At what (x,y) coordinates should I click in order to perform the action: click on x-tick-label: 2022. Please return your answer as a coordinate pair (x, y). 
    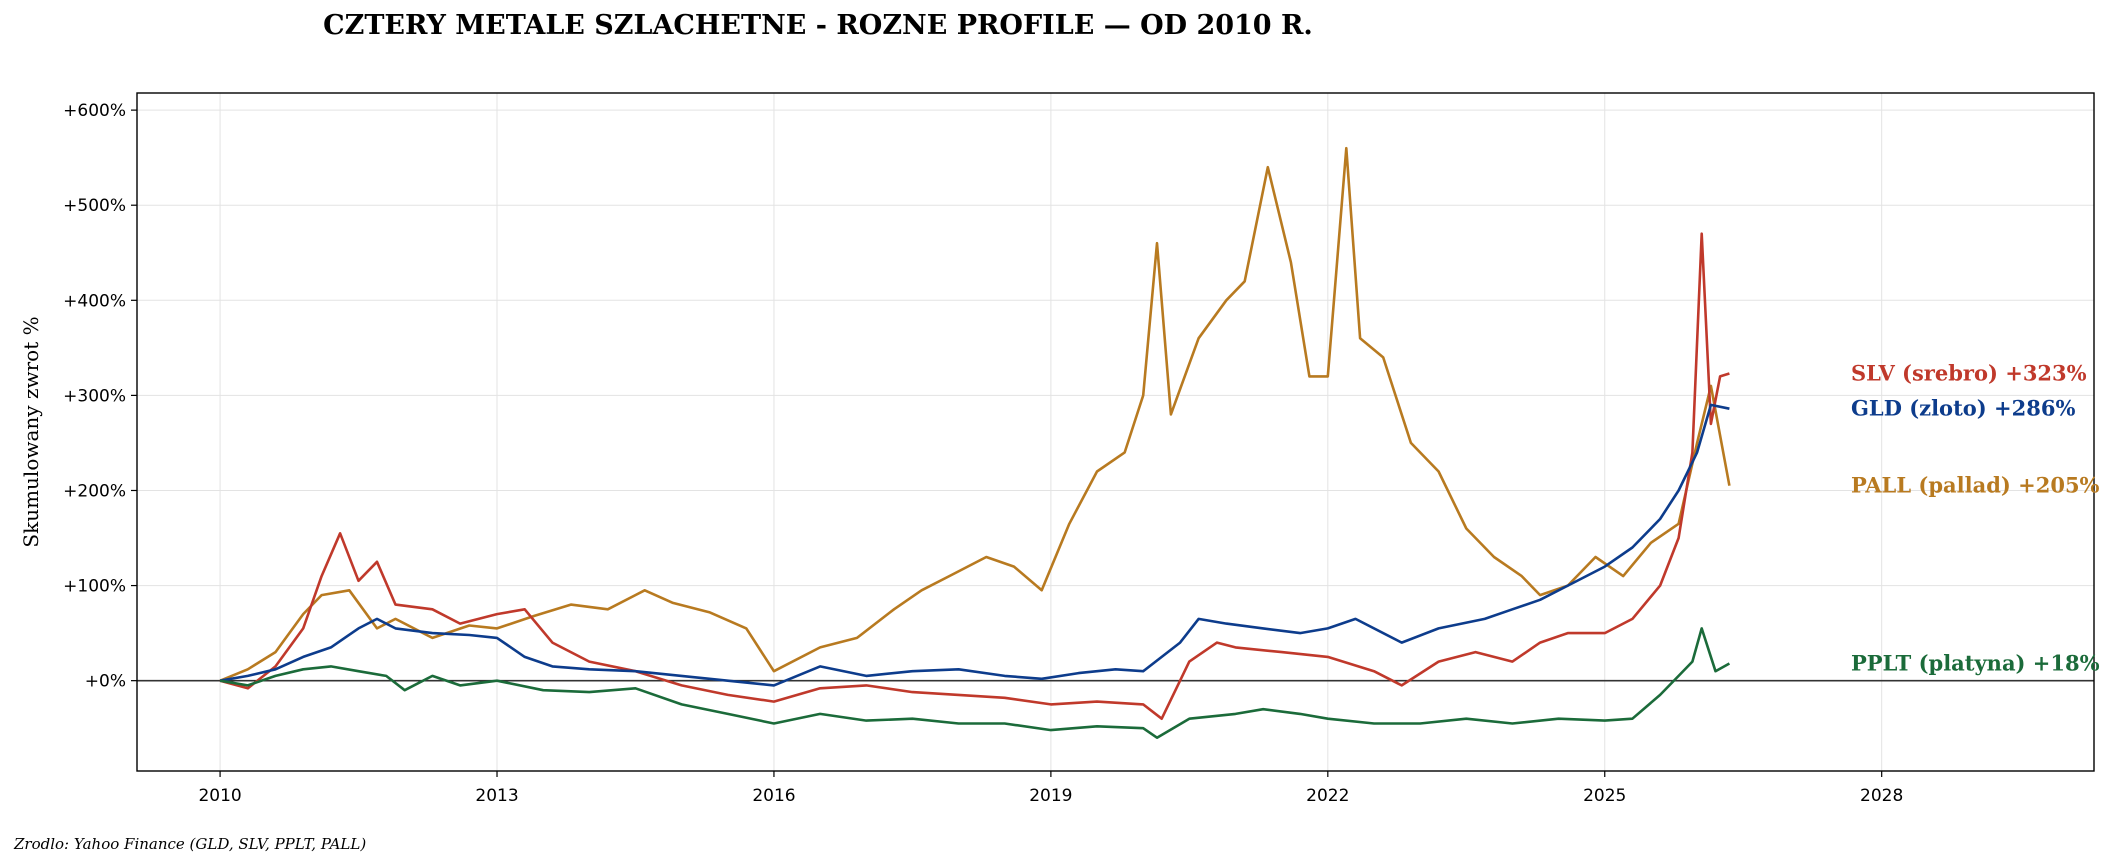
    Looking at the image, I should click on (1327, 796).